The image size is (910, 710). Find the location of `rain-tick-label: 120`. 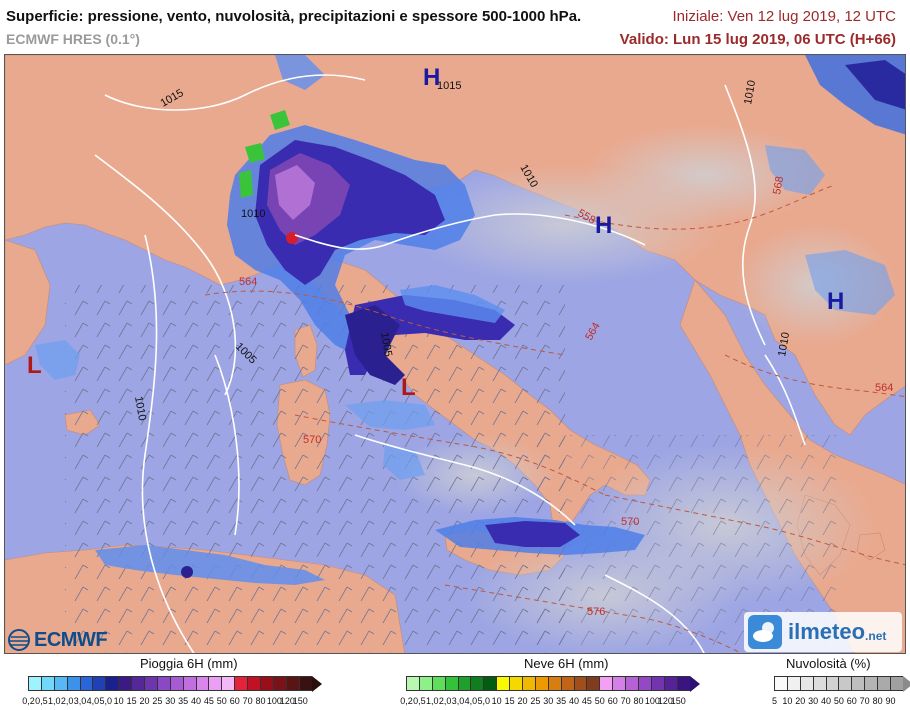

rain-tick-label: 120 is located at coordinates (287, 701).